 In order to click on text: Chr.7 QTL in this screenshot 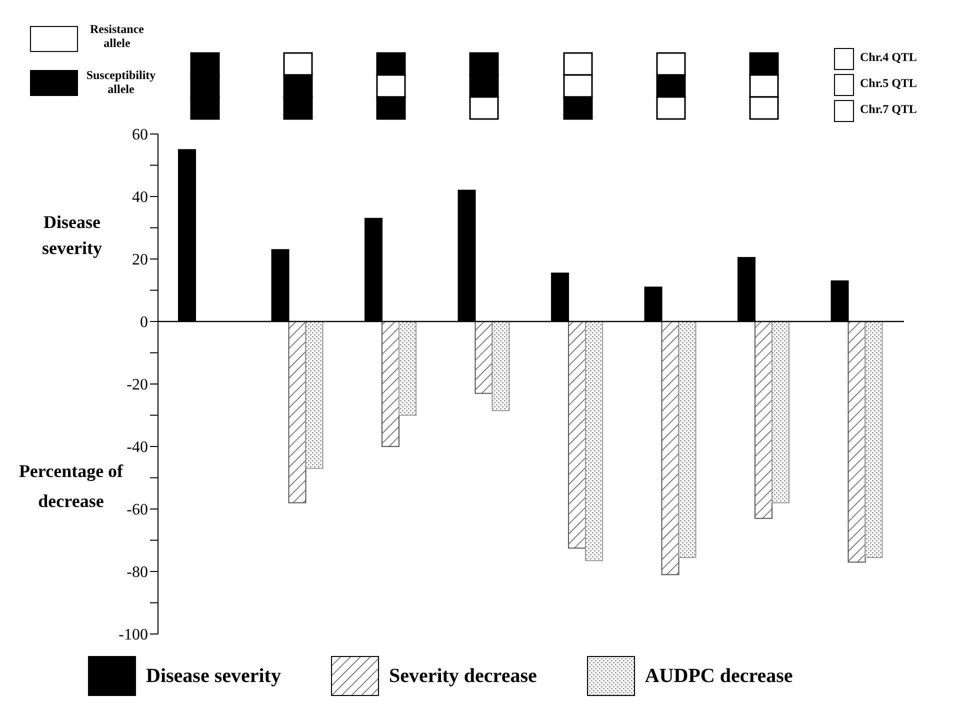, I will do `click(888, 109)`.